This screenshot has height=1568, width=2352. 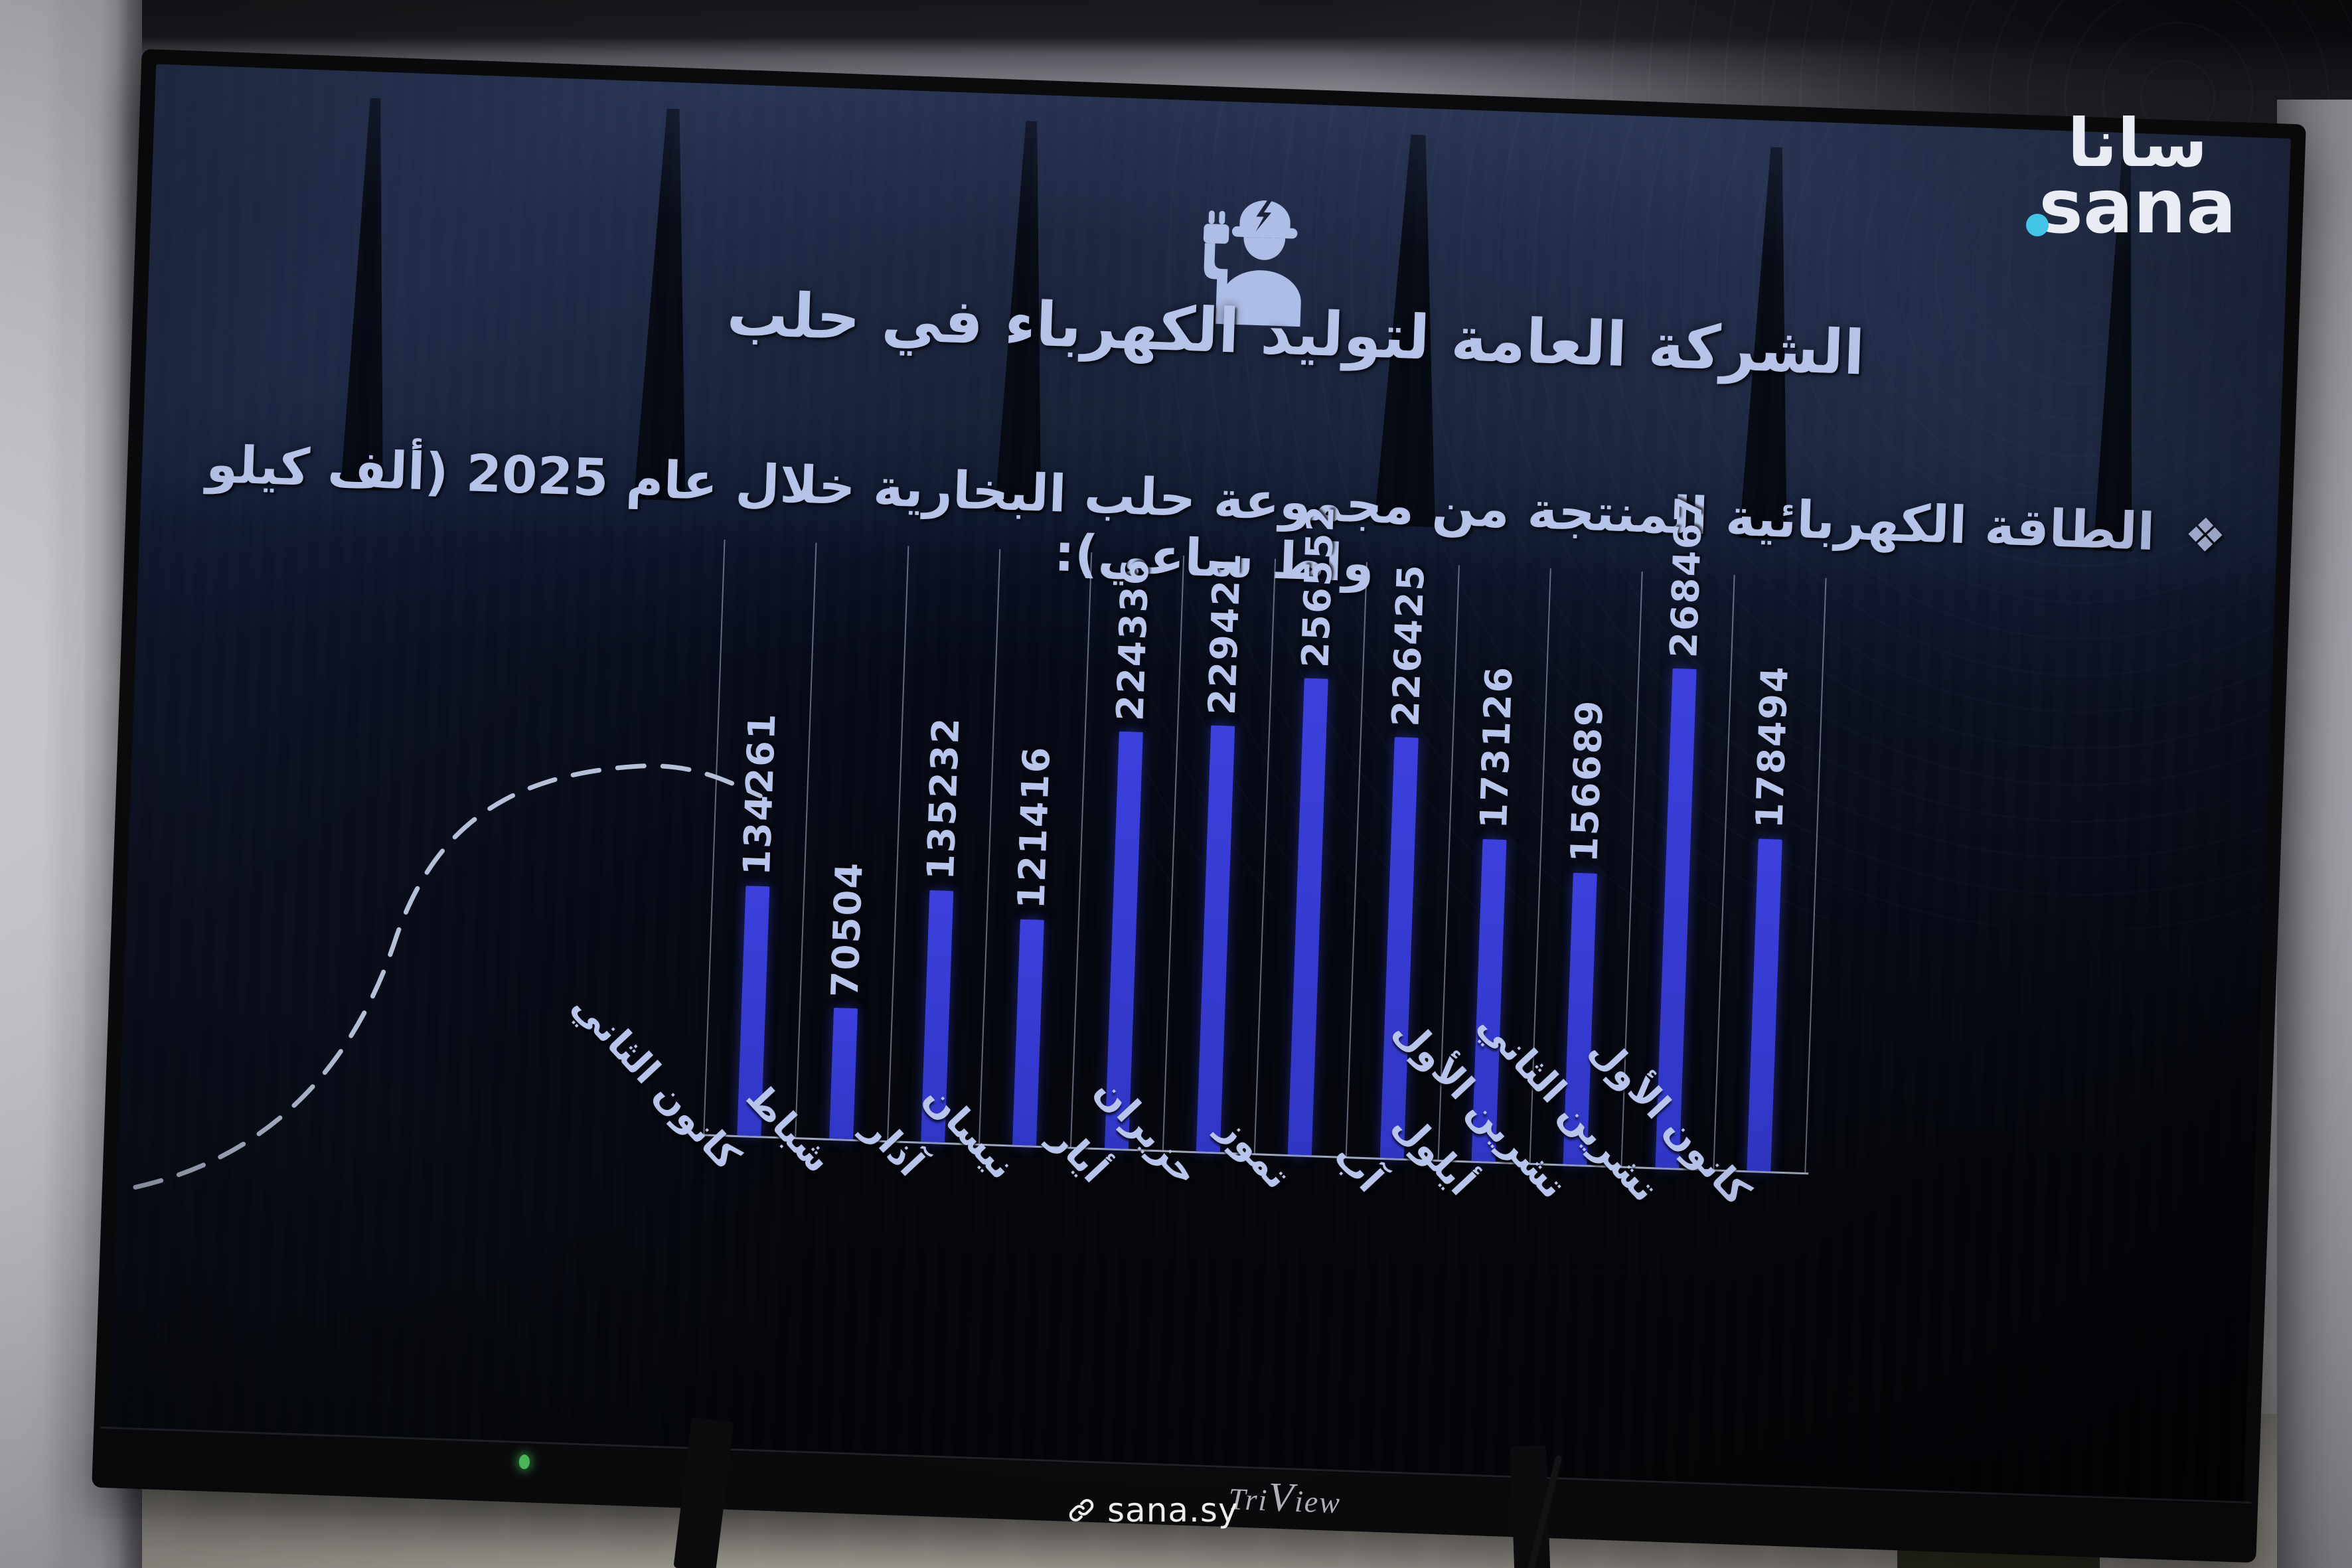 I want to click on watermark-site: sana.sy, so click(x=1173, y=1510).